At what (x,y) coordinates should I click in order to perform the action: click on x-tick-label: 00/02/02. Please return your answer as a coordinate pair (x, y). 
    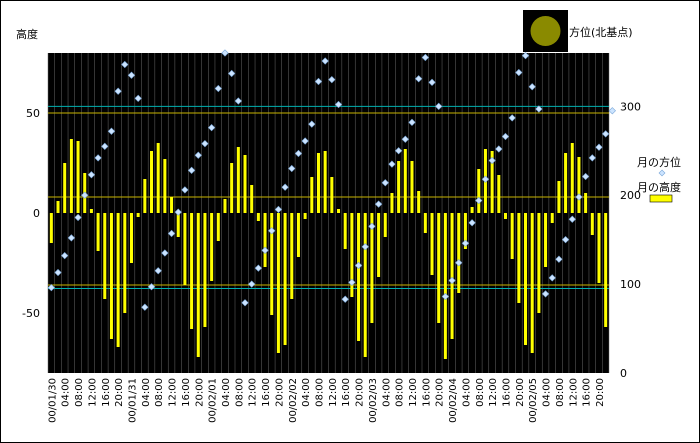
    Looking at the image, I should click on (293, 400).